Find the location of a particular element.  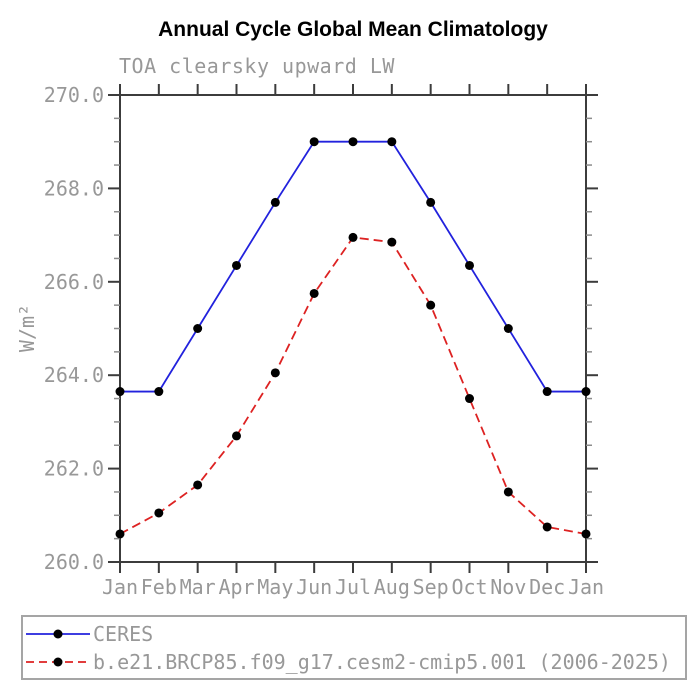

chart-subtitle: TOA clearsky upward LW is located at coordinates (257, 66).